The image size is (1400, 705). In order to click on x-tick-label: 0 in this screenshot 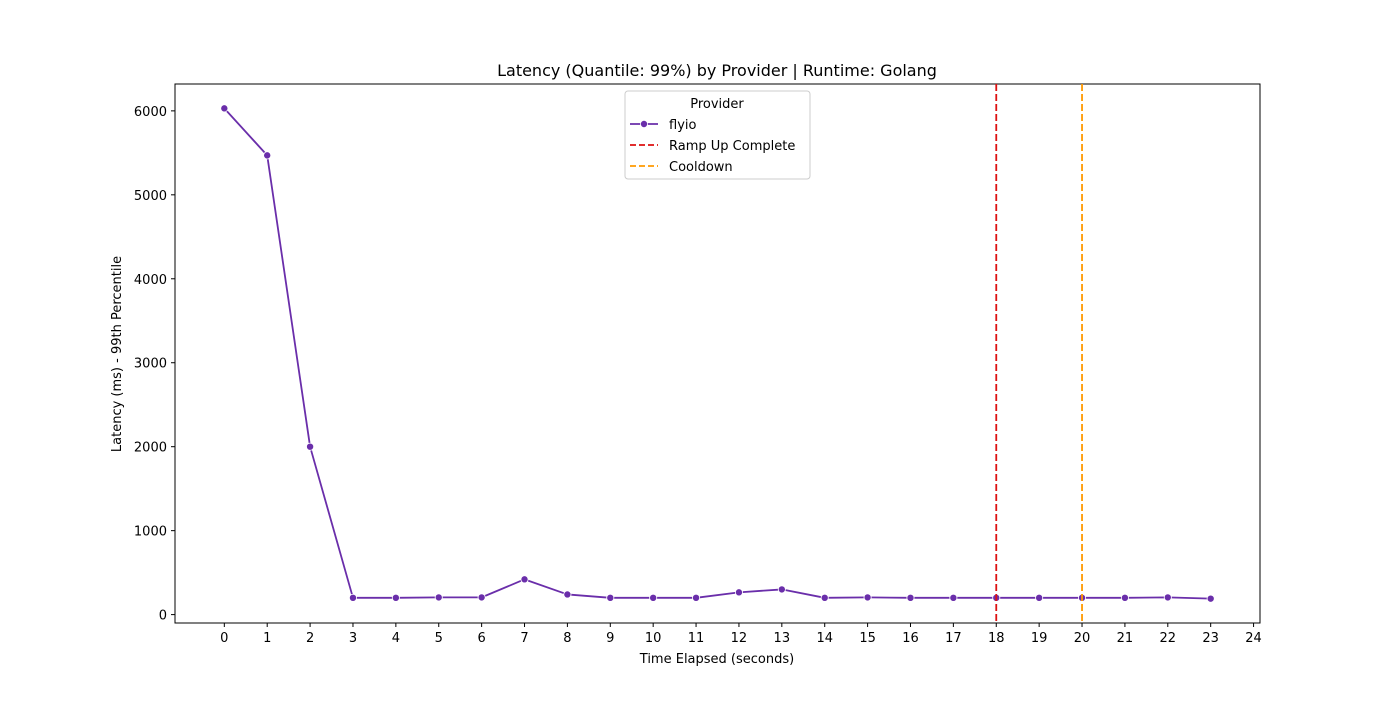, I will do `click(224, 638)`.